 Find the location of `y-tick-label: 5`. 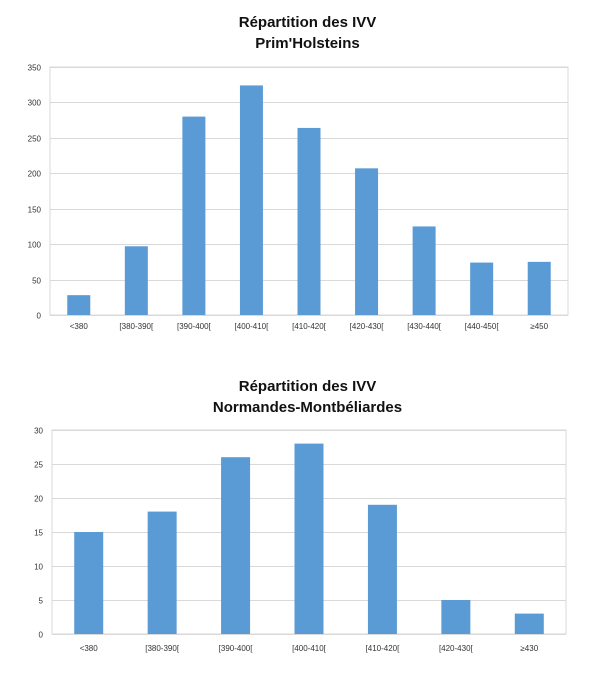

y-tick-label: 5 is located at coordinates (41, 601).